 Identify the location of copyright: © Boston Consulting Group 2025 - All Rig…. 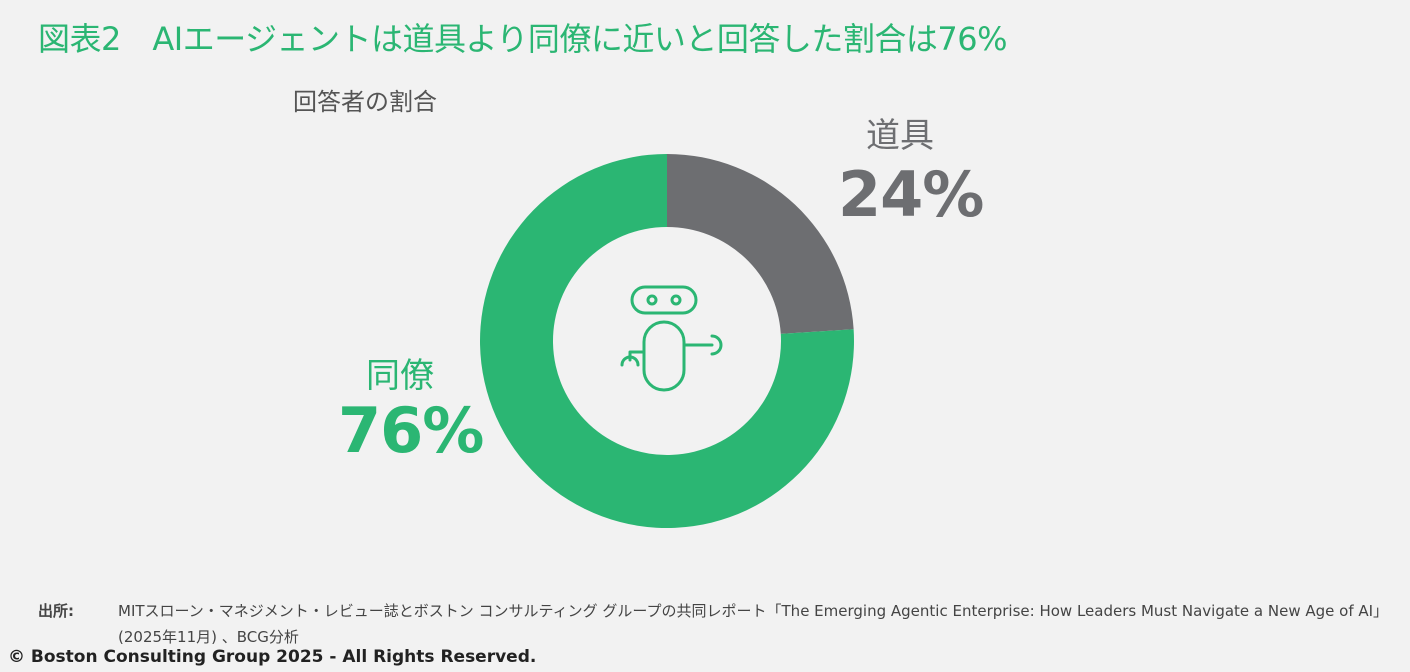
(272, 657).